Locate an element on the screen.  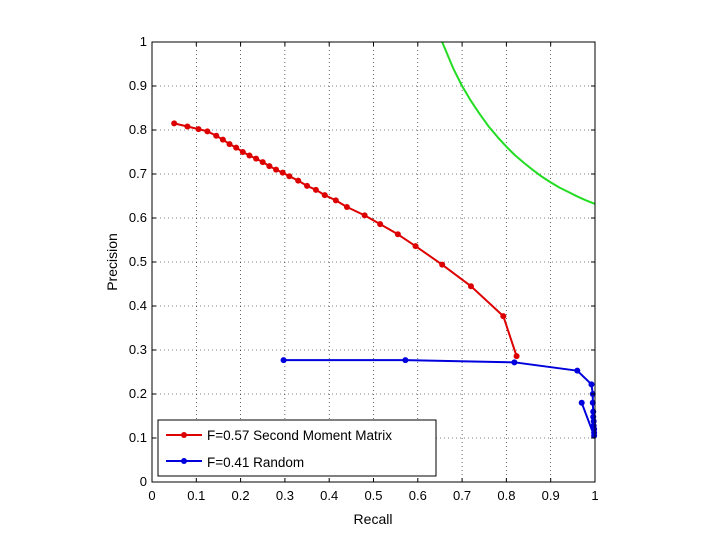
x-axis-label: Recall is located at coordinates (373, 519).